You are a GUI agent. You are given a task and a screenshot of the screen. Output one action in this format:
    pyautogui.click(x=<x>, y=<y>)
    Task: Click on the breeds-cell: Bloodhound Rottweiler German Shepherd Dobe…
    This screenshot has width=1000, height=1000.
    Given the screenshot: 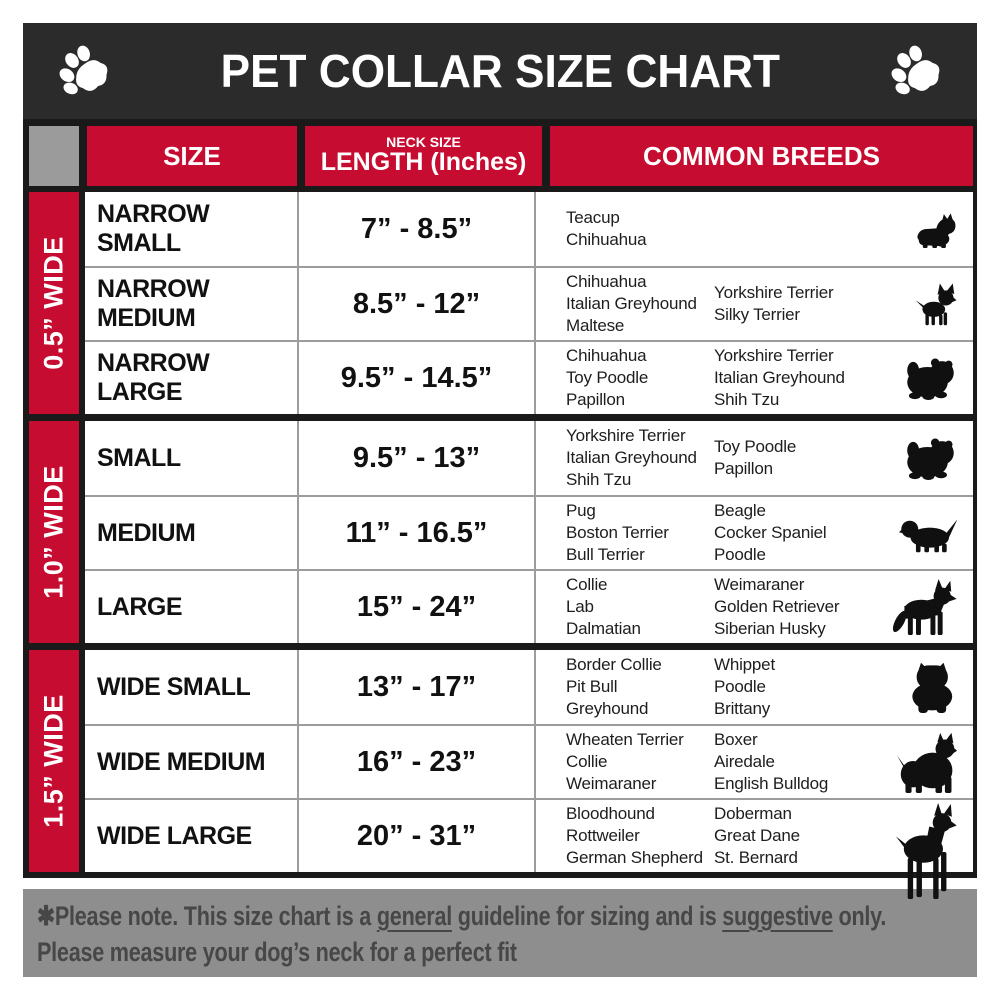 What is the action you would take?
    pyautogui.click(x=754, y=849)
    